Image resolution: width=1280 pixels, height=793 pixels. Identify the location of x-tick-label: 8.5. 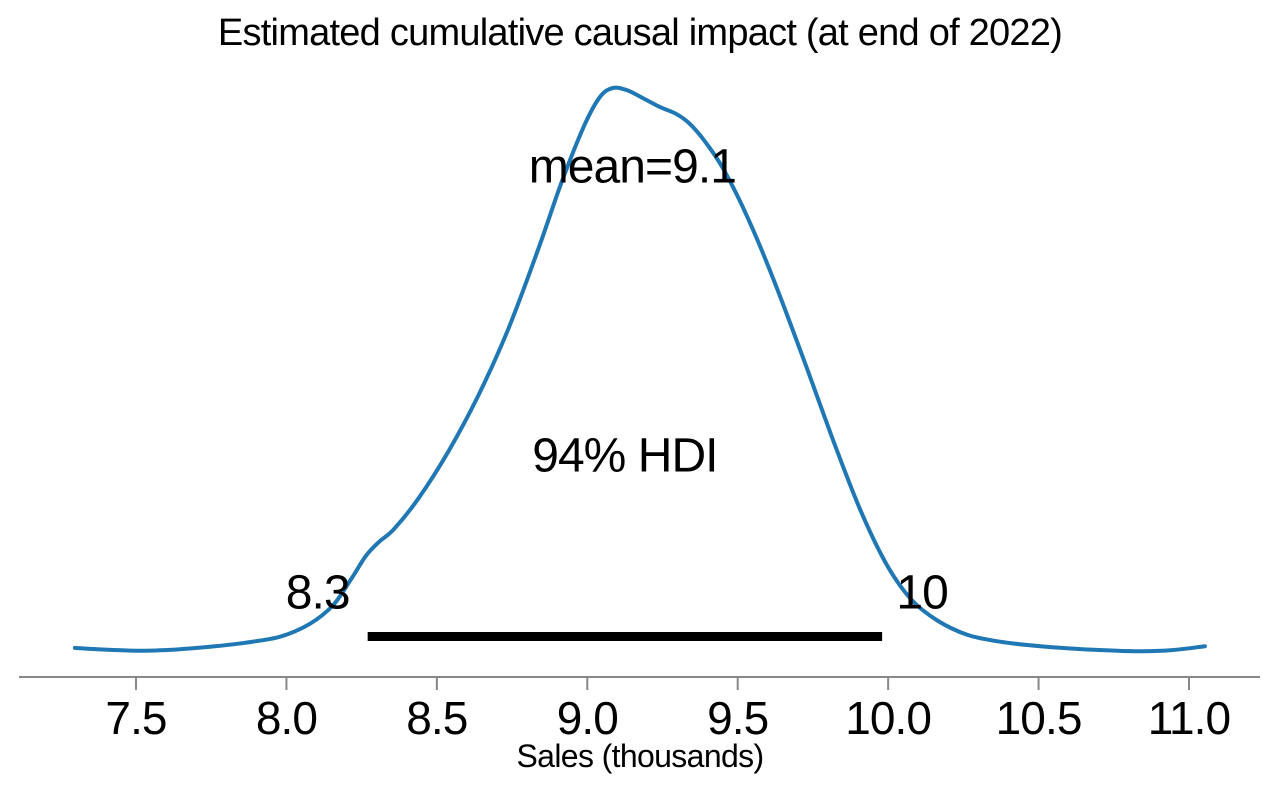
(437, 718).